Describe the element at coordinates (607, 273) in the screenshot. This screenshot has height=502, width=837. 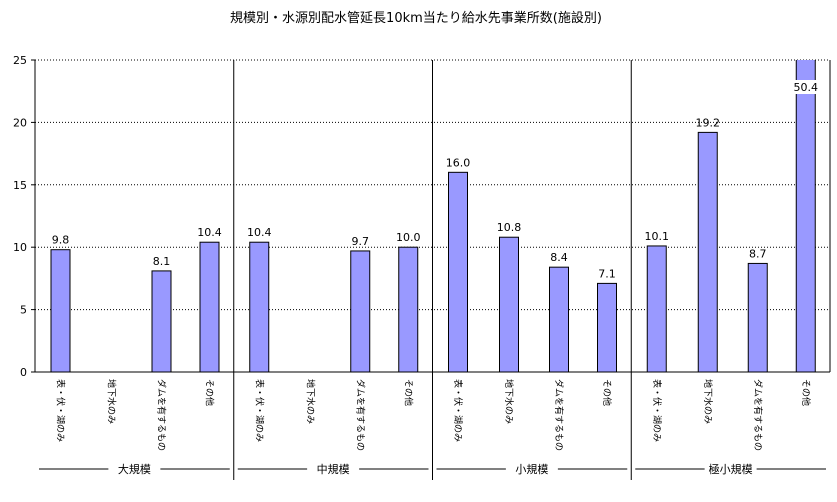
I see `value-label: 7.1` at that location.